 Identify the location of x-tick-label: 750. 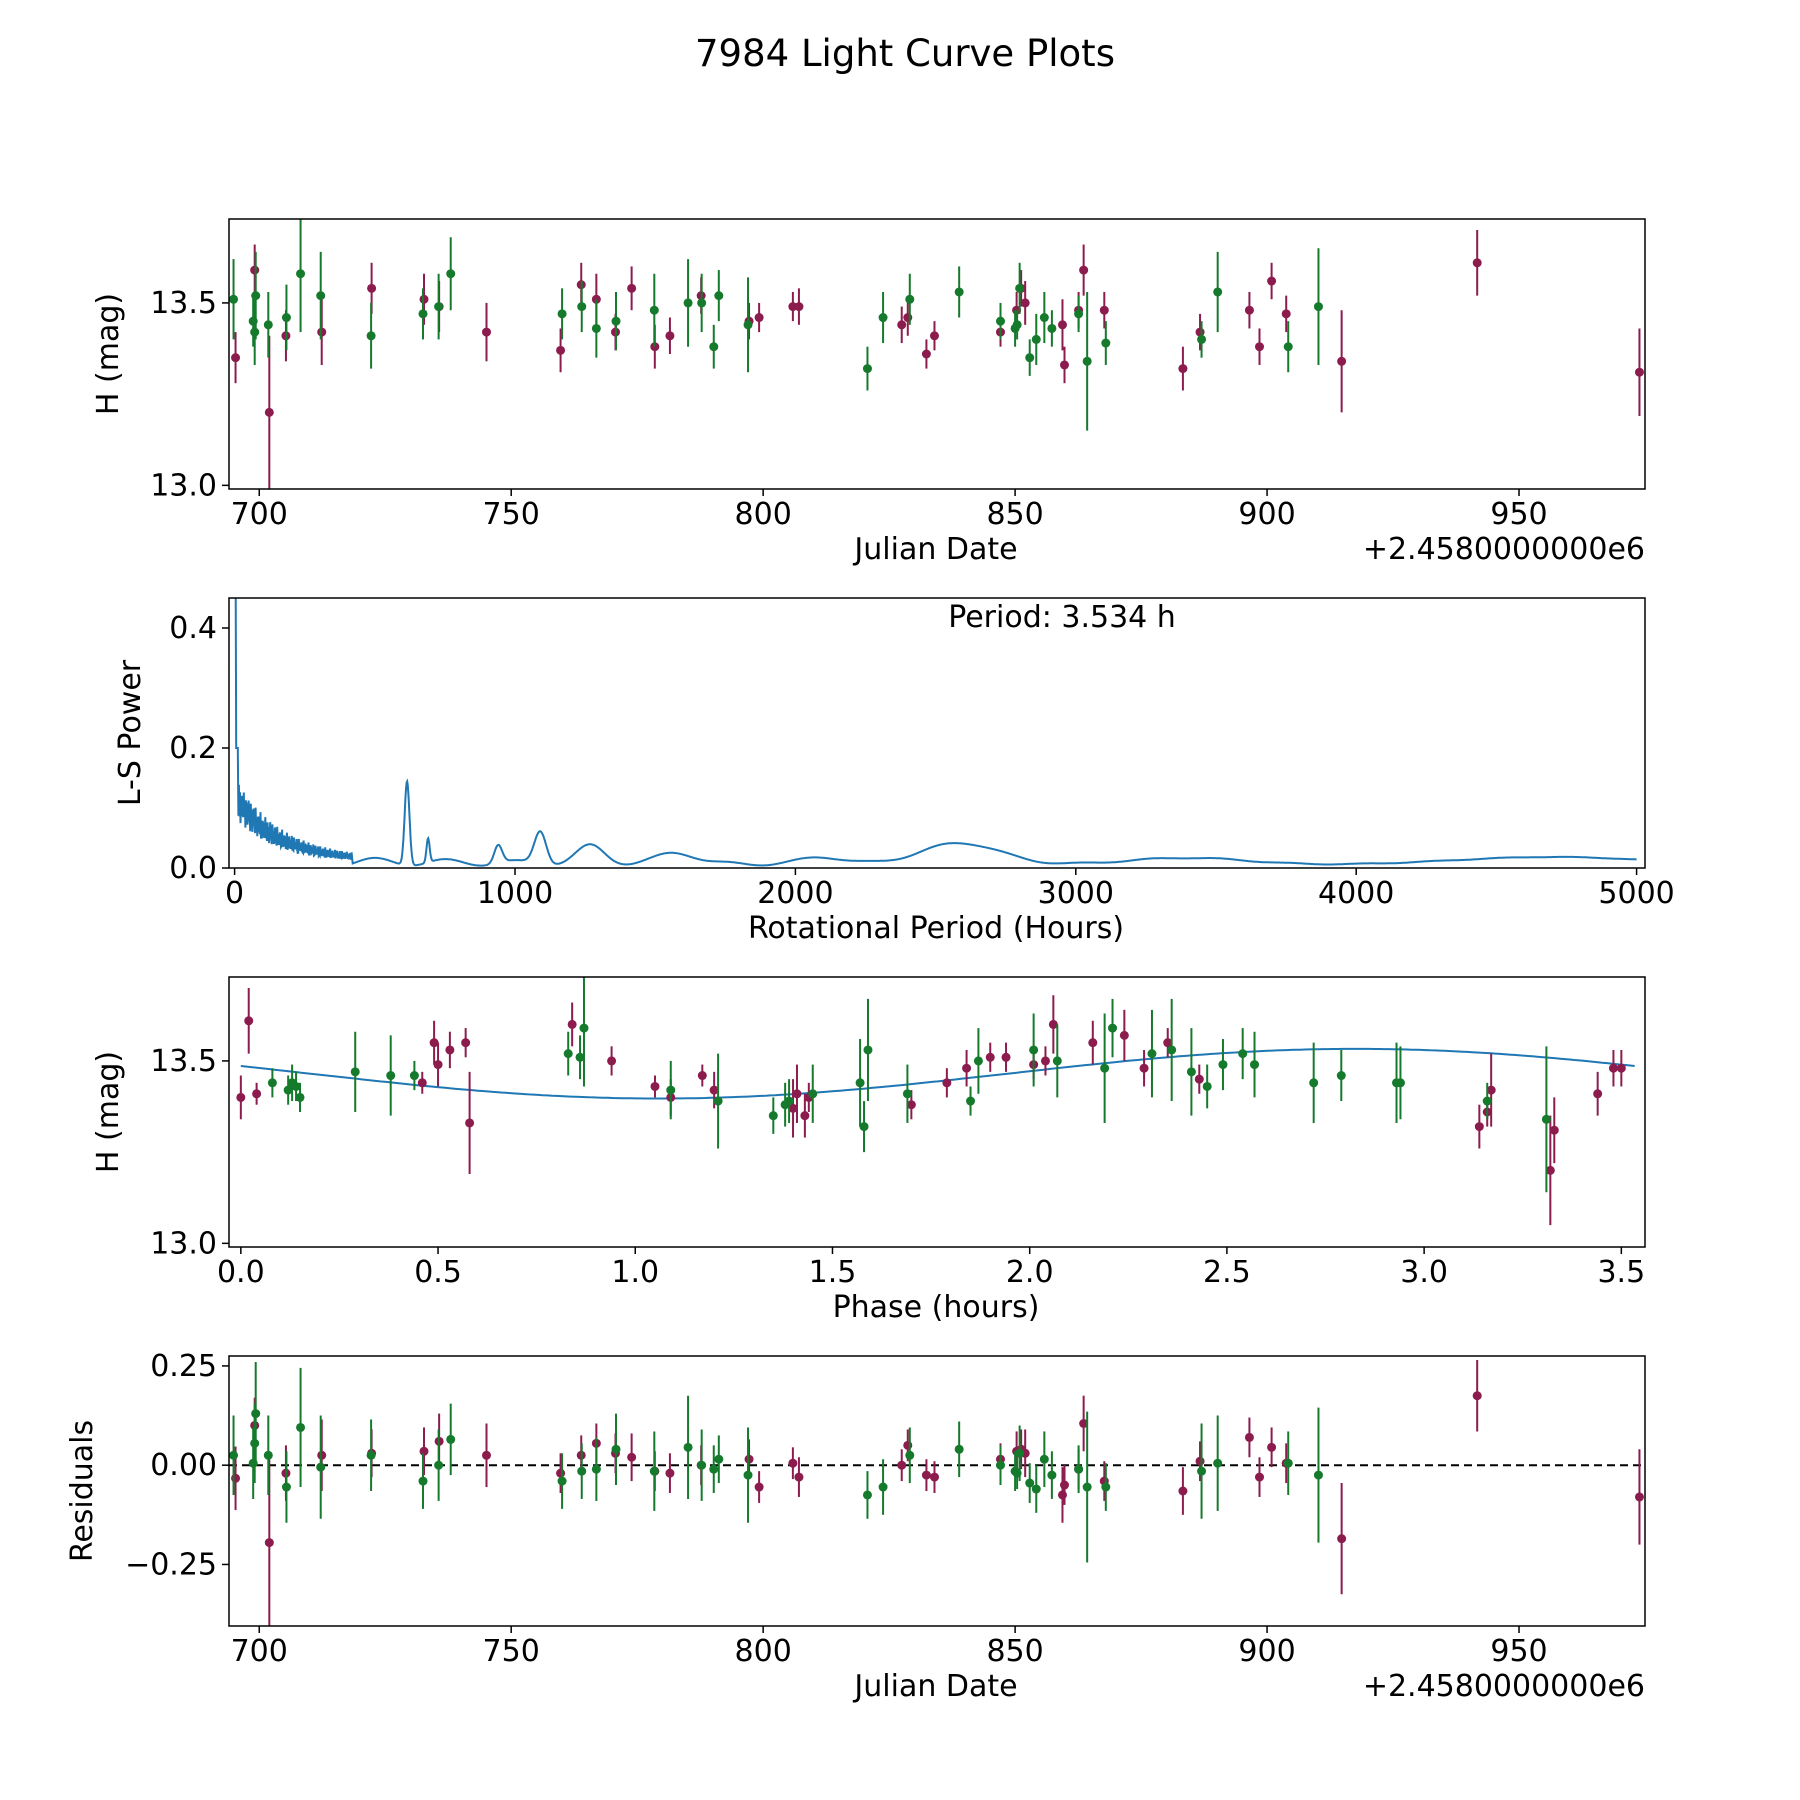
(511, 1651).